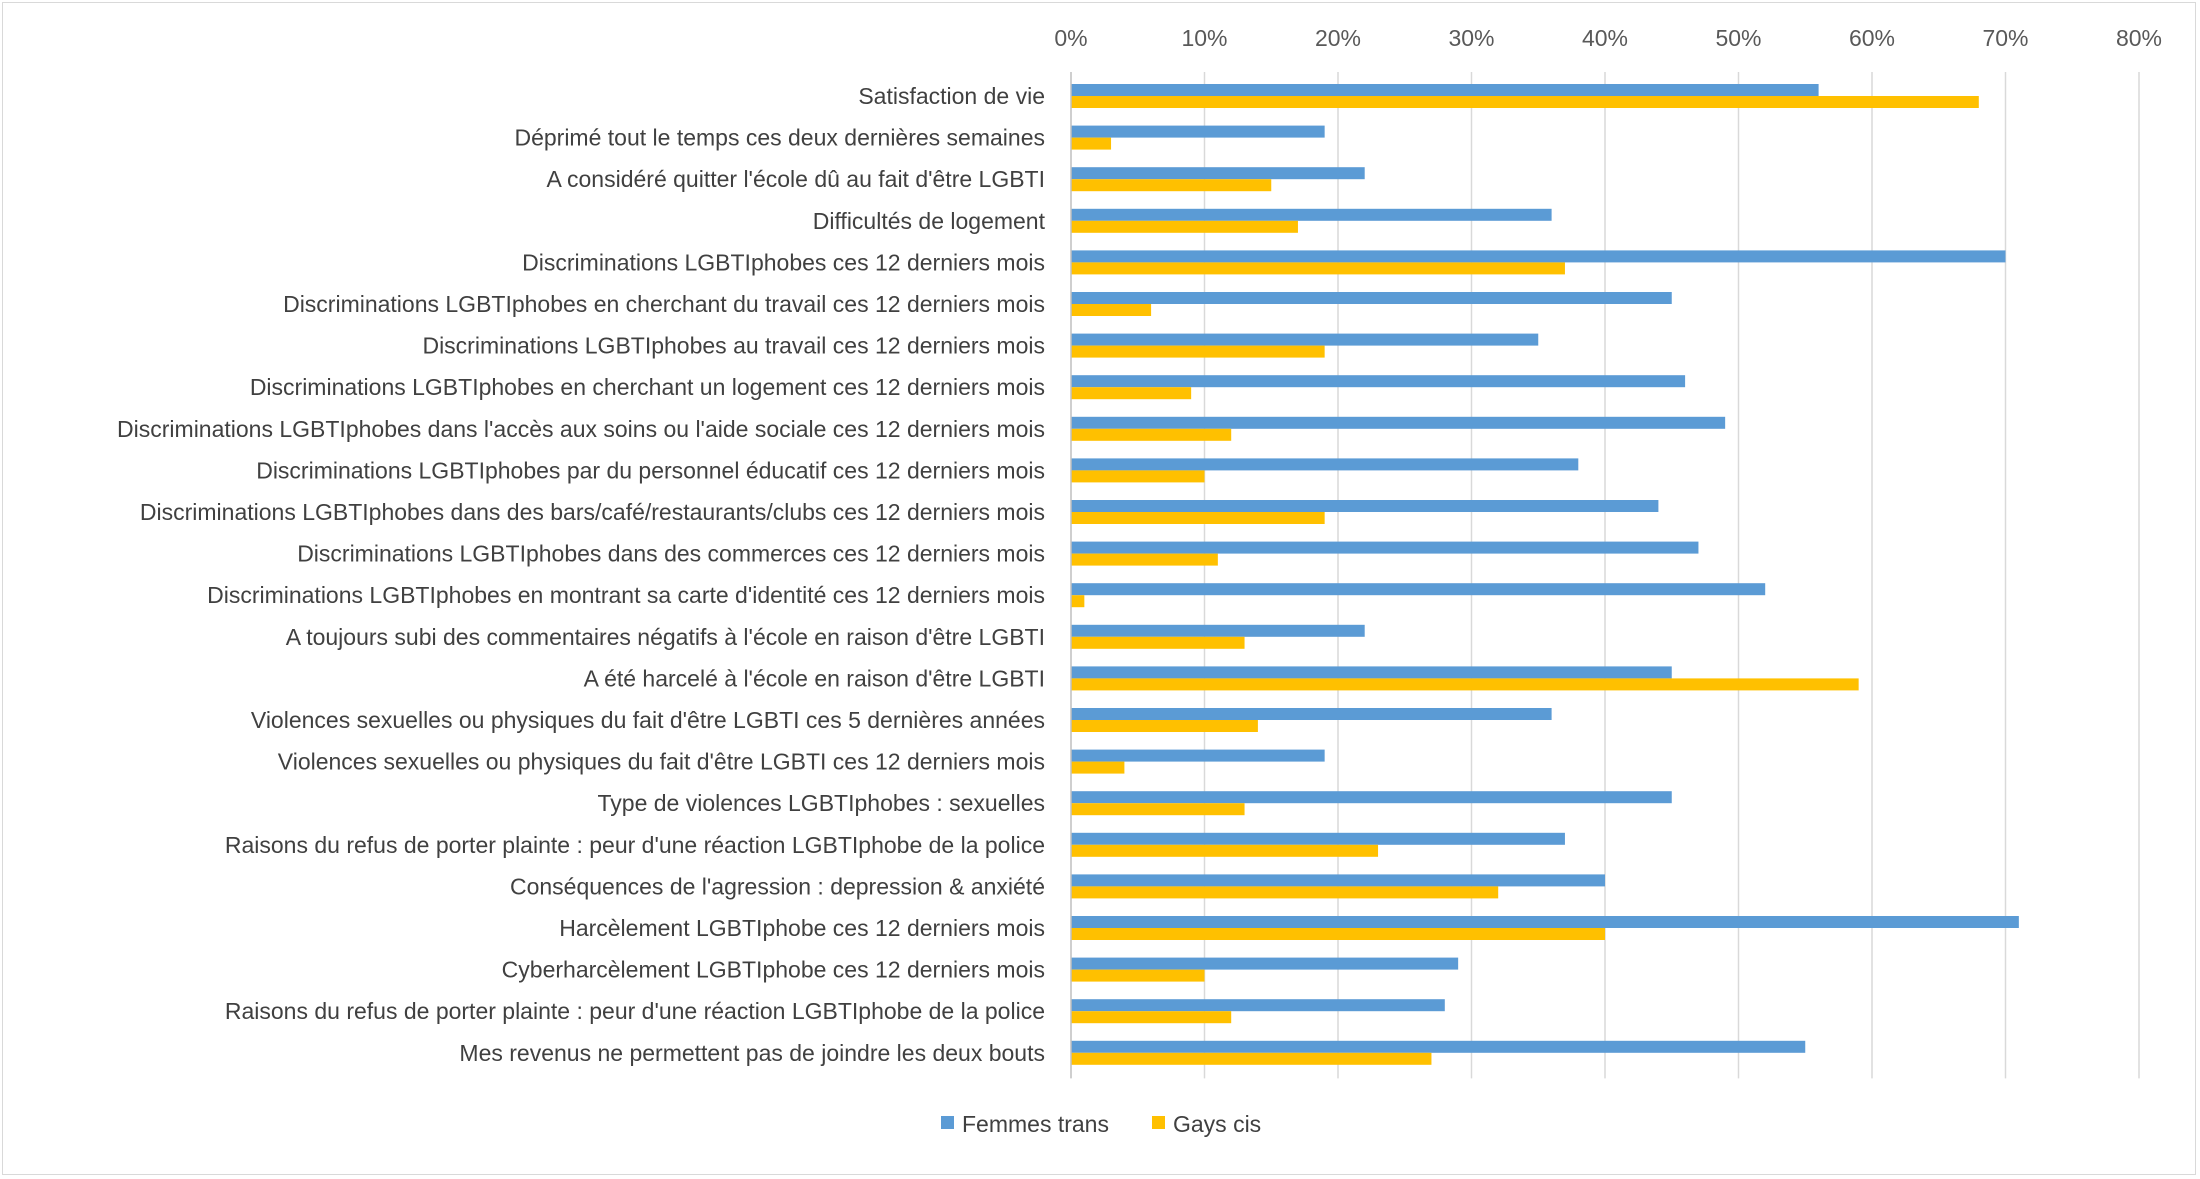  Describe the element at coordinates (1605, 38) in the screenshot. I see `x-tick-label: 40%` at that location.